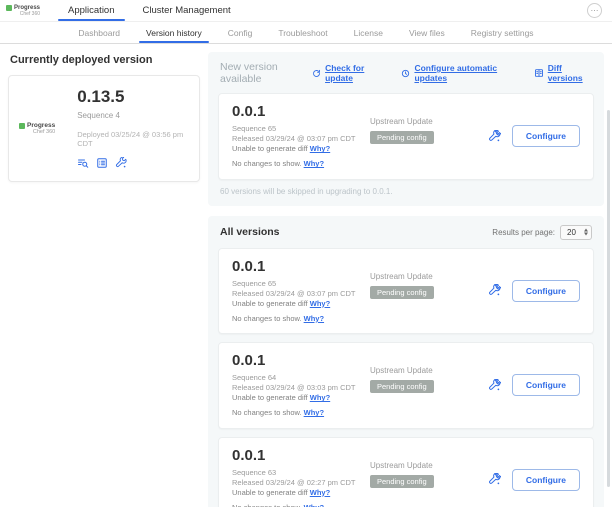  What do you see at coordinates (294, 388) in the screenshot?
I see `version-released: Released 03/29/24 @ 03:03 pm CDT` at bounding box center [294, 388].